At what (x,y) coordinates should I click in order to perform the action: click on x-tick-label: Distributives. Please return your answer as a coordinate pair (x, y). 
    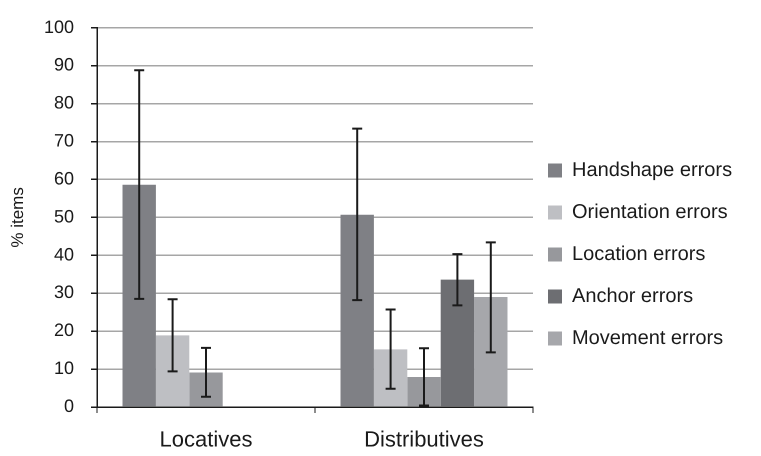
    Looking at the image, I should click on (424, 439).